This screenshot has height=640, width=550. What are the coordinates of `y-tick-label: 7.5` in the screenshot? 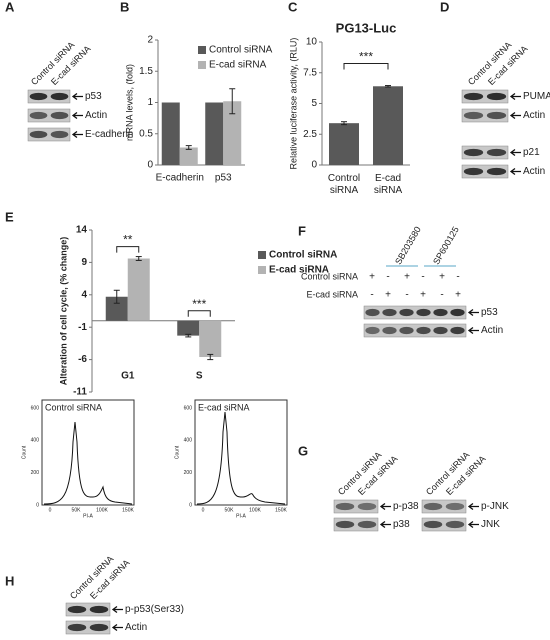 It's located at (310, 72).